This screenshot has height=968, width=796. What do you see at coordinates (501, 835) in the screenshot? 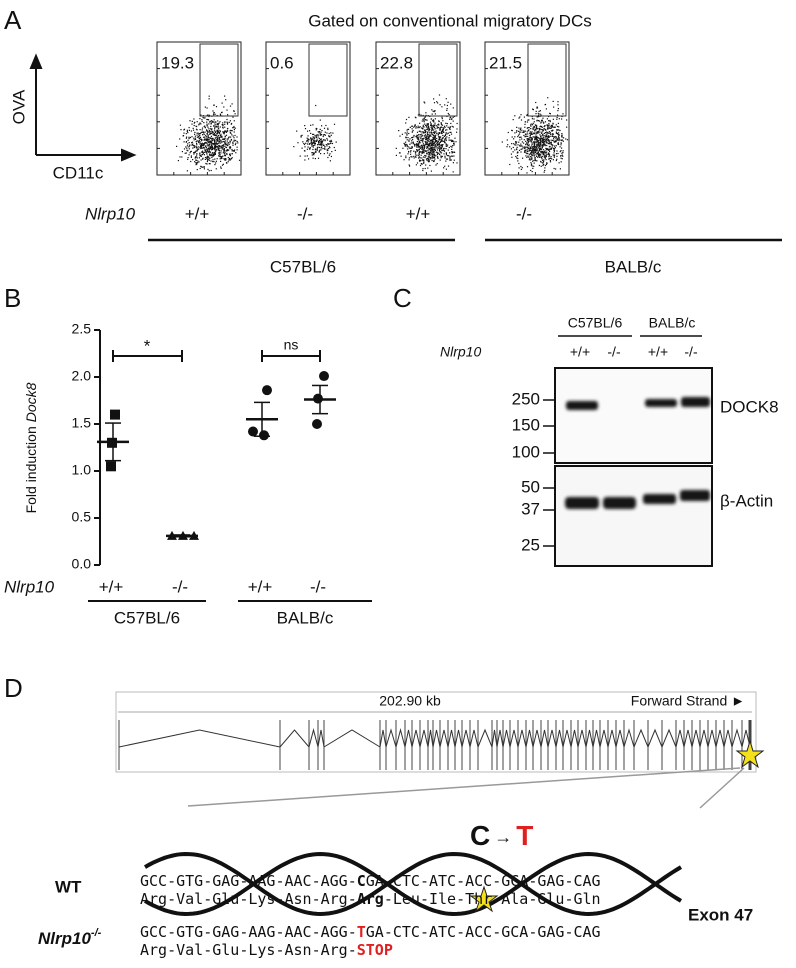
I see `mutation: C → T` at bounding box center [501, 835].